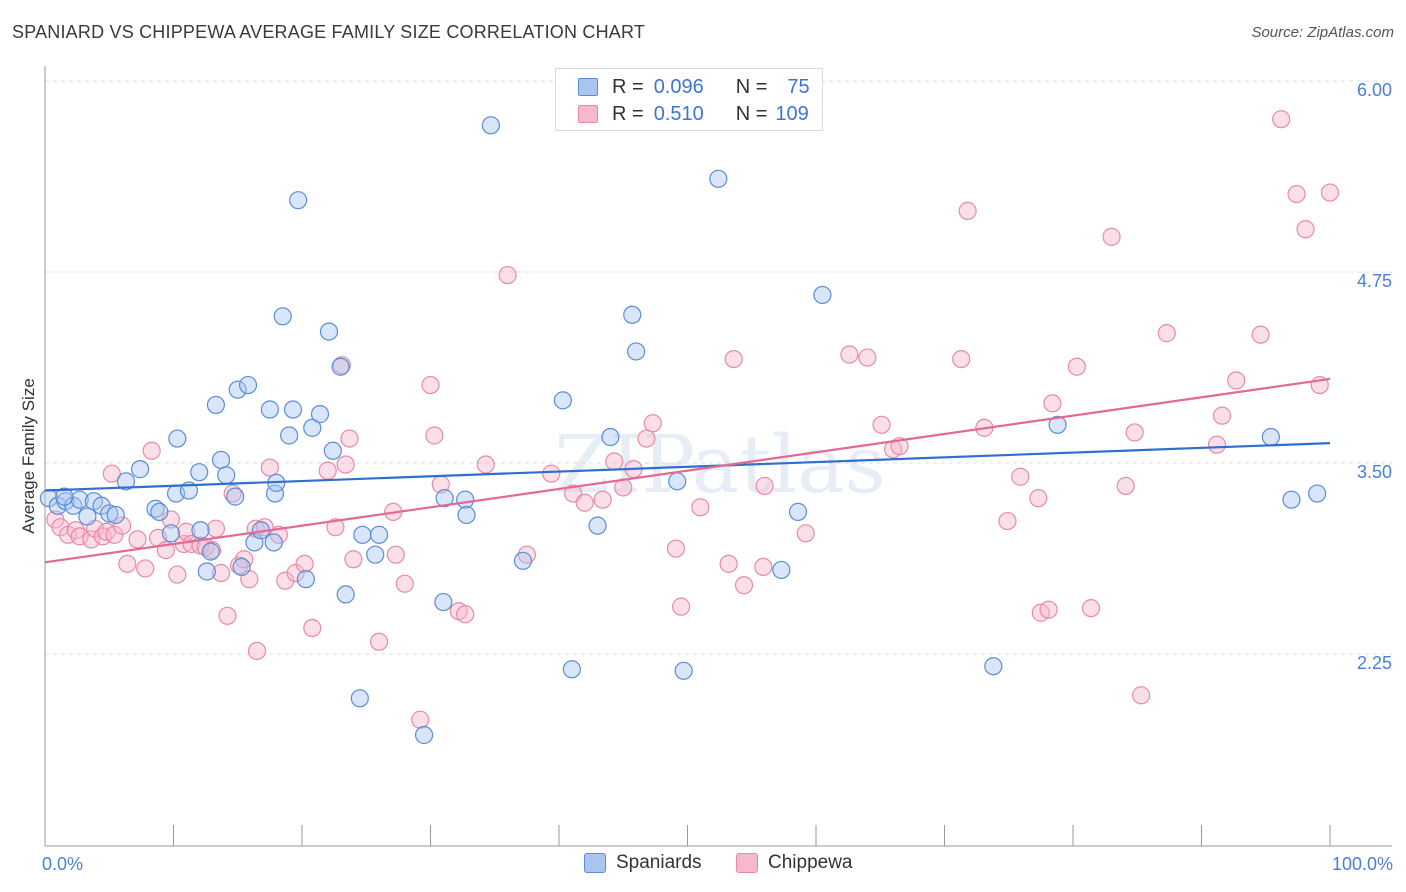 The height and width of the screenshot is (892, 1406). I want to click on spaniards-trend-line, so click(687, 467).